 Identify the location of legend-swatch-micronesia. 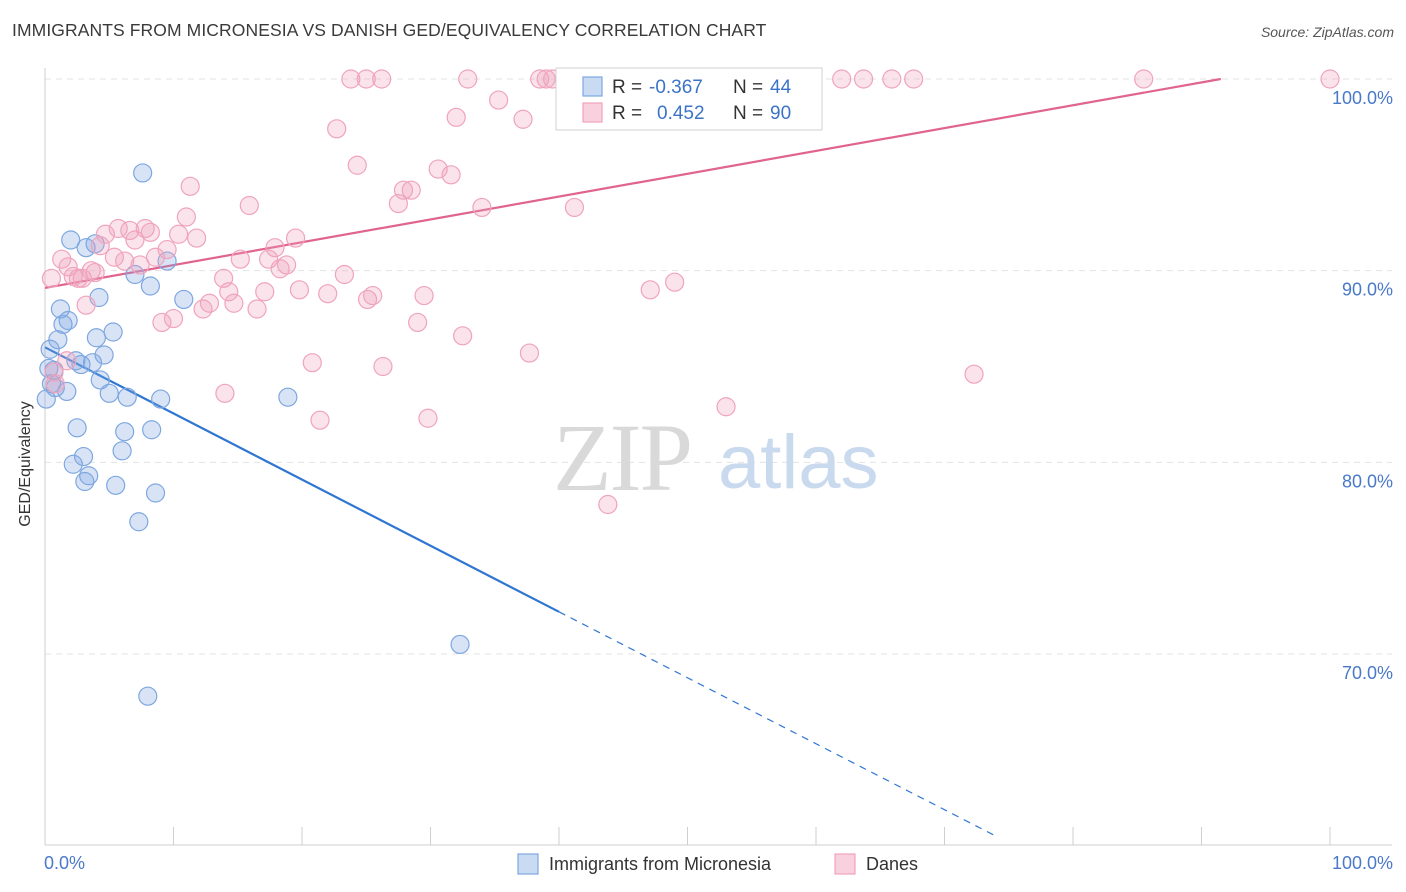
(592, 86).